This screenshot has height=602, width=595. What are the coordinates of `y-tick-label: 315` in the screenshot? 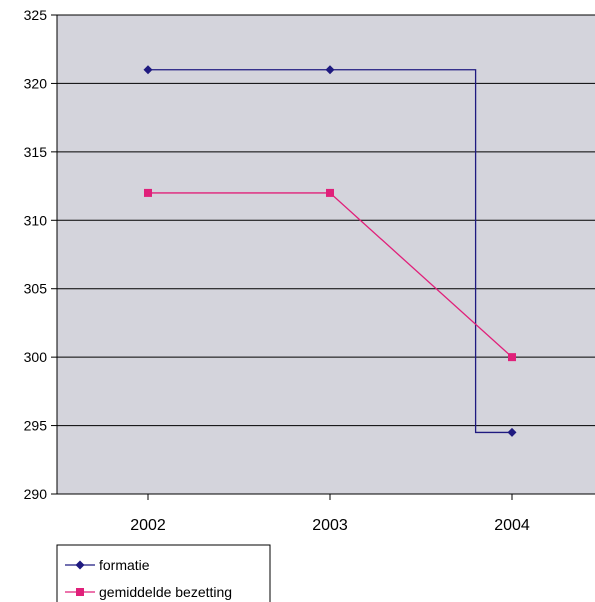 It's located at (36, 152).